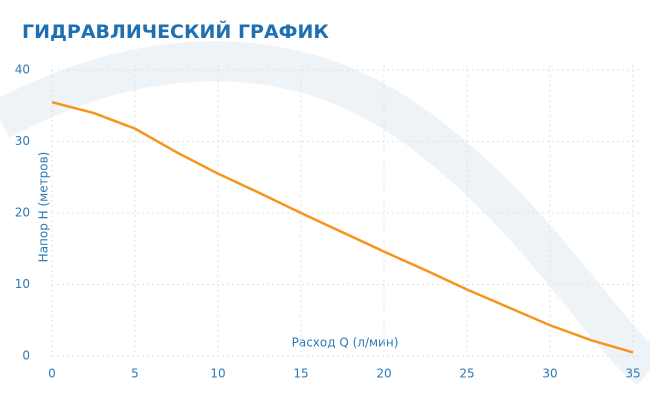  What do you see at coordinates (22, 284) in the screenshot?
I see `y-tick-label: 10` at bounding box center [22, 284].